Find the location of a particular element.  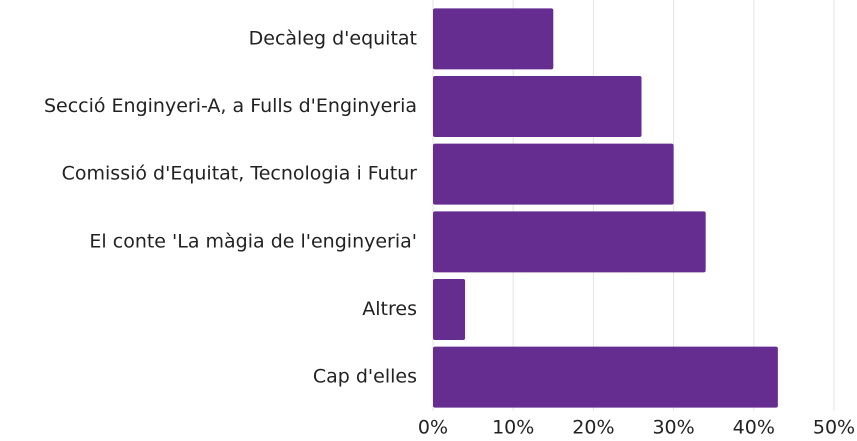

y-tick-label: Cap d'elles is located at coordinates (365, 377).